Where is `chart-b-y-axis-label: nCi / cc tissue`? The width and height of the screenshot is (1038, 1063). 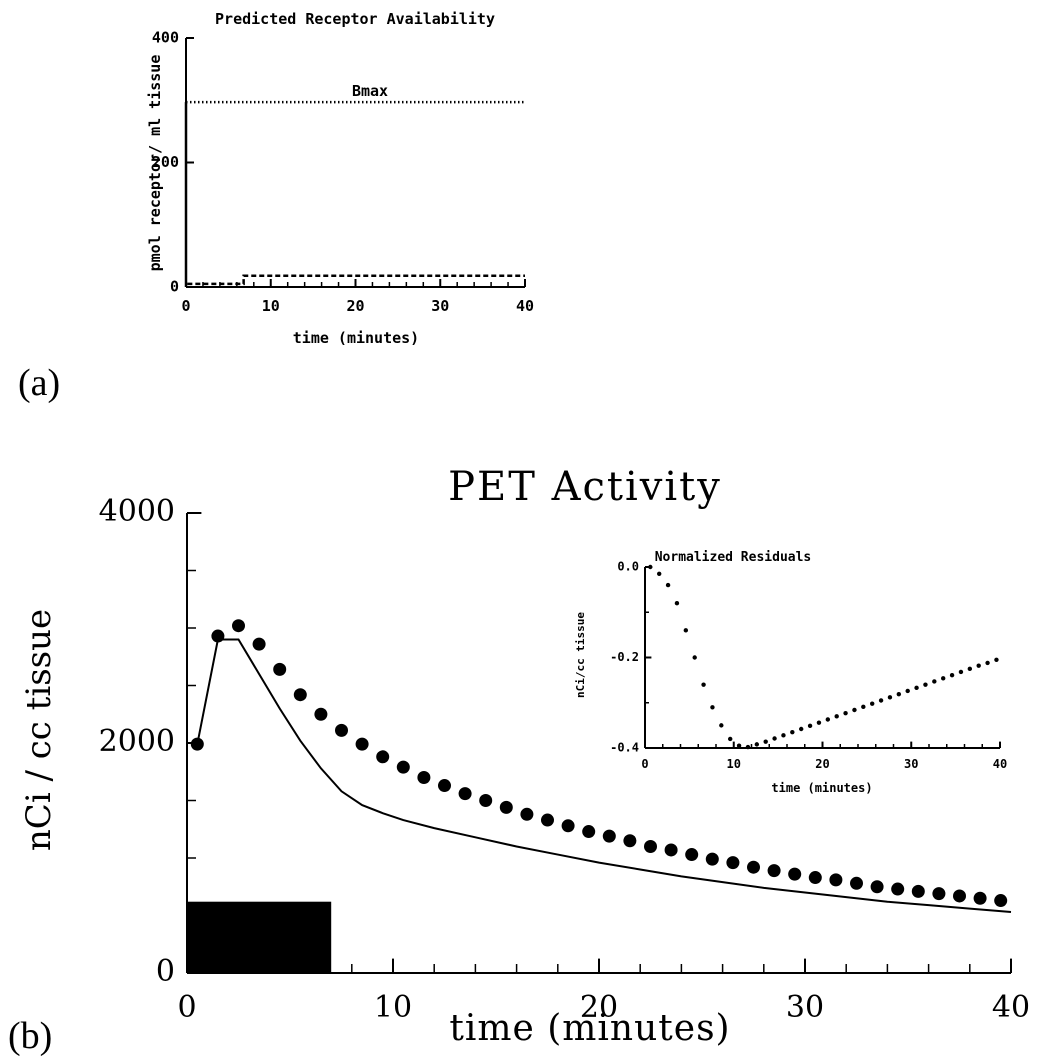 chart-b-y-axis-label: nCi / cc tissue is located at coordinates (39, 730).